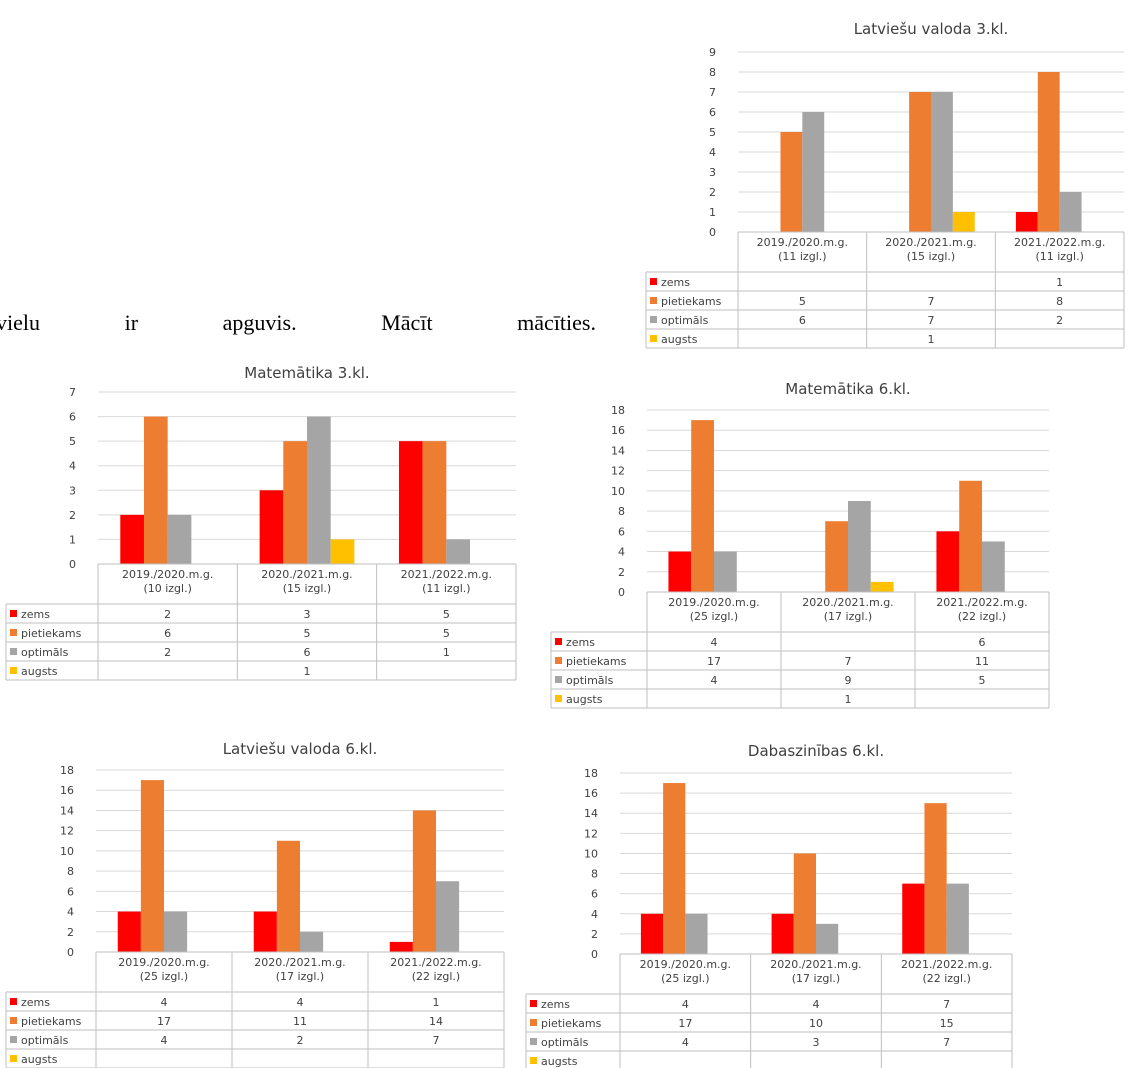 The image size is (1128, 1068). What do you see at coordinates (167, 588) in the screenshot?
I see `category-label: (10 izgl.)` at bounding box center [167, 588].